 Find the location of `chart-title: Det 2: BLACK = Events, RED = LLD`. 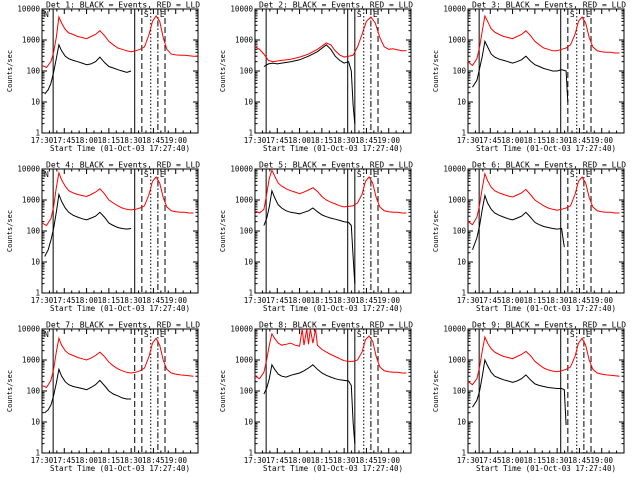

chart-title: Det 2: BLACK = Events, RED = LLD is located at coordinates (336, 5).